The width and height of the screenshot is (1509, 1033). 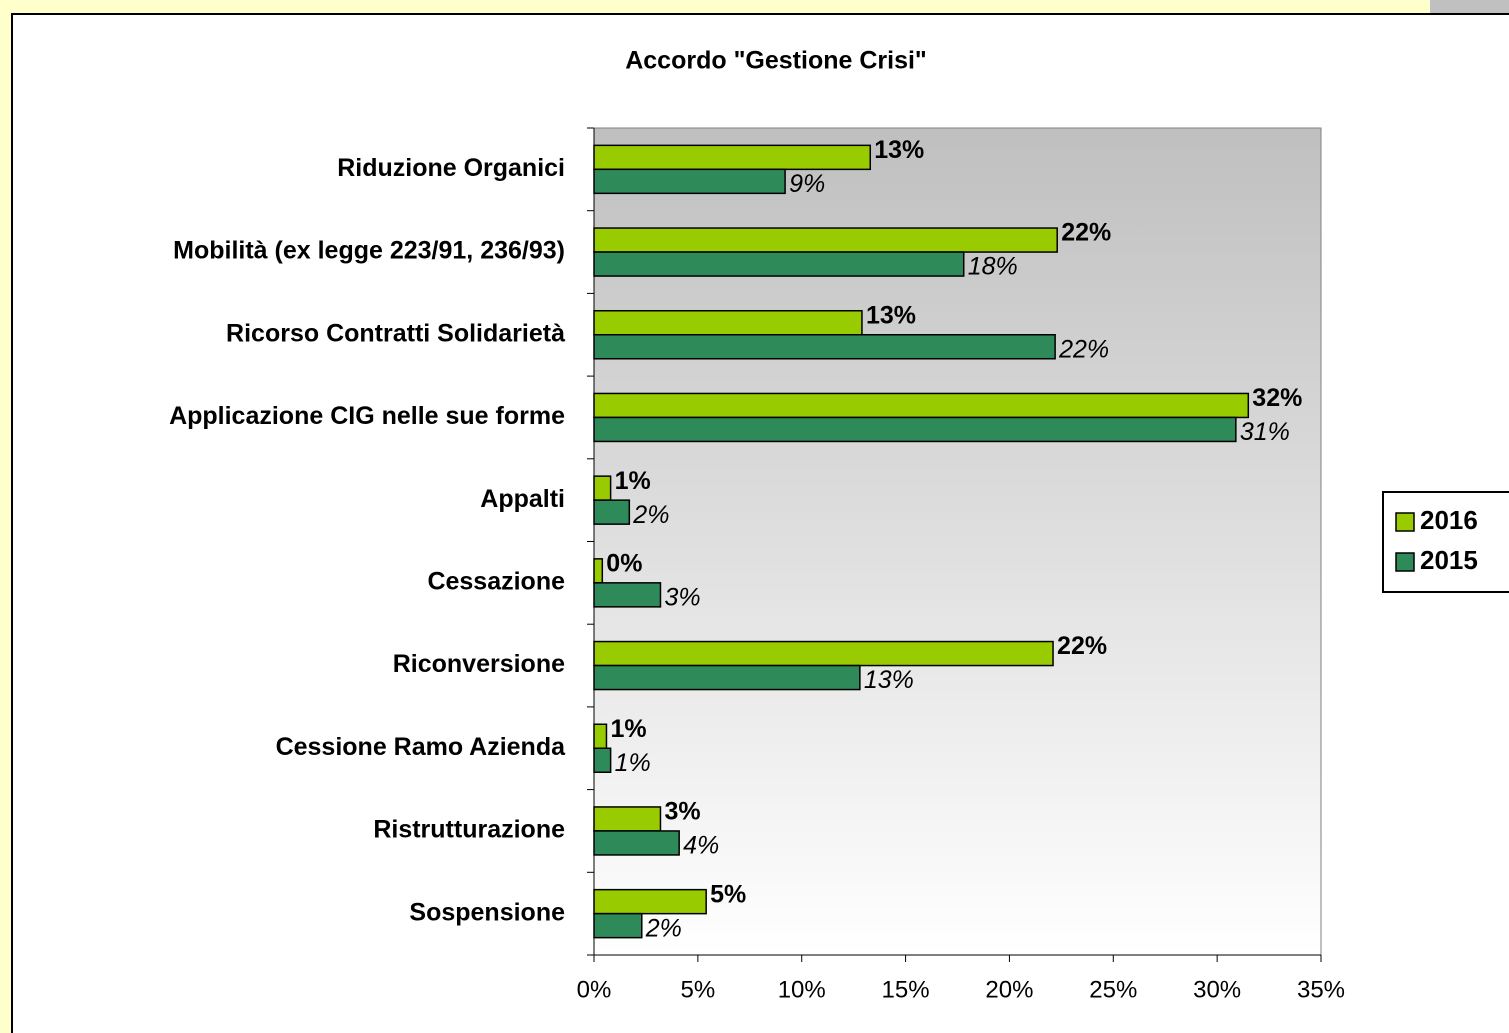 I want to click on x-tick-label: 35%, so click(x=1321, y=989).